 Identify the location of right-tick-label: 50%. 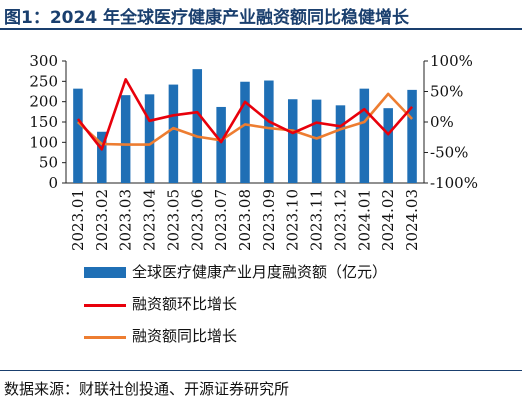
(446, 92).